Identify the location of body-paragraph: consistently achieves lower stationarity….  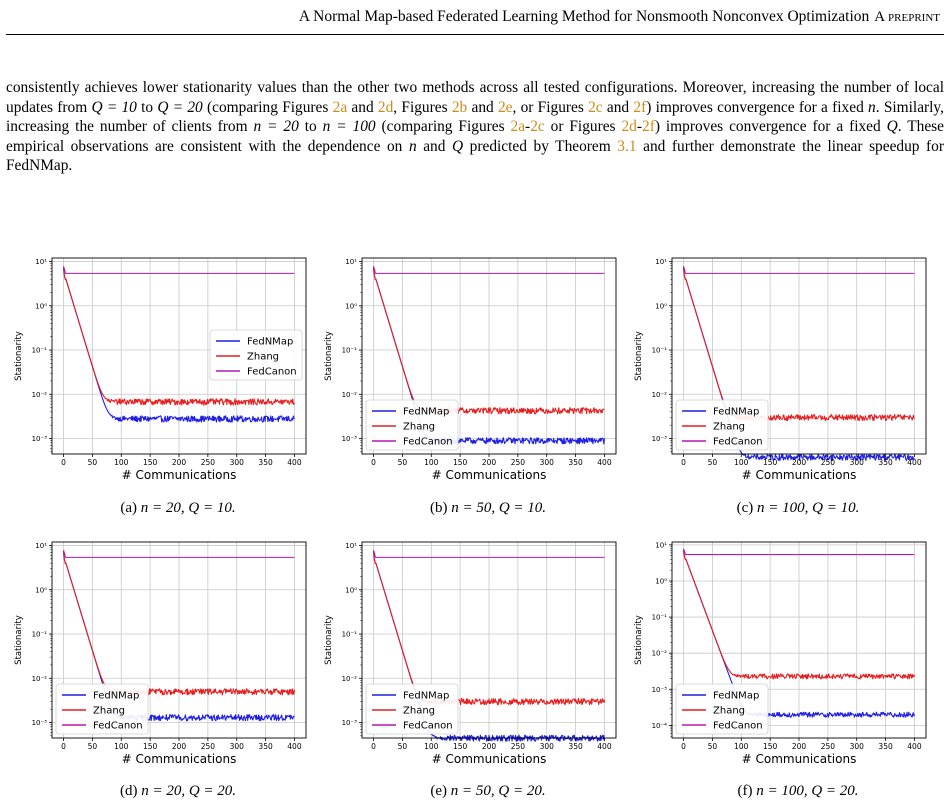
(475, 126).